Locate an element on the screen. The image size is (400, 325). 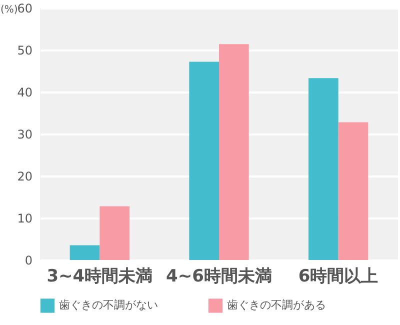
x-tick-label: 4~6時間未満 is located at coordinates (219, 276).